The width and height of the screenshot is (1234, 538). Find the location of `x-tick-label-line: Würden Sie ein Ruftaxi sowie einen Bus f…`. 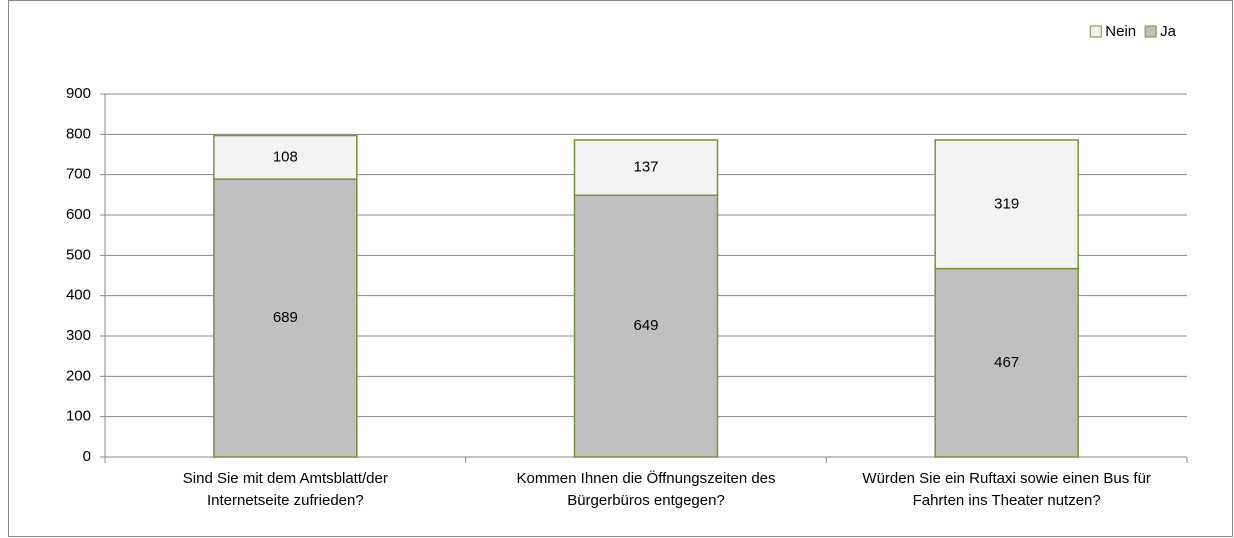

x-tick-label-line: Würden Sie ein Ruftaxi sowie einen Bus f… is located at coordinates (1006, 478).